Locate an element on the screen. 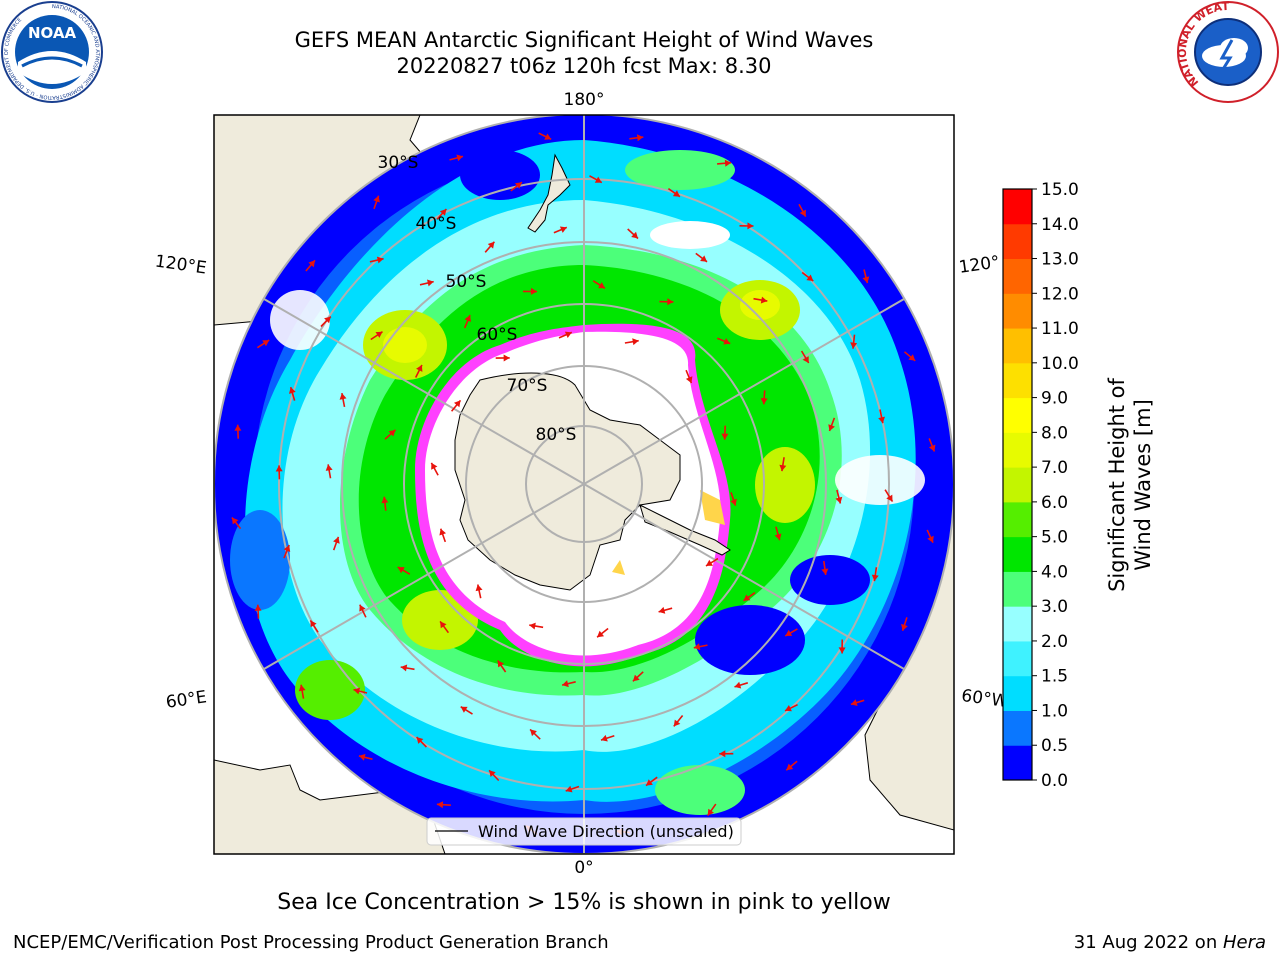 This screenshot has width=1280, height=960. lon-label-120e: 120°E is located at coordinates (181, 265).